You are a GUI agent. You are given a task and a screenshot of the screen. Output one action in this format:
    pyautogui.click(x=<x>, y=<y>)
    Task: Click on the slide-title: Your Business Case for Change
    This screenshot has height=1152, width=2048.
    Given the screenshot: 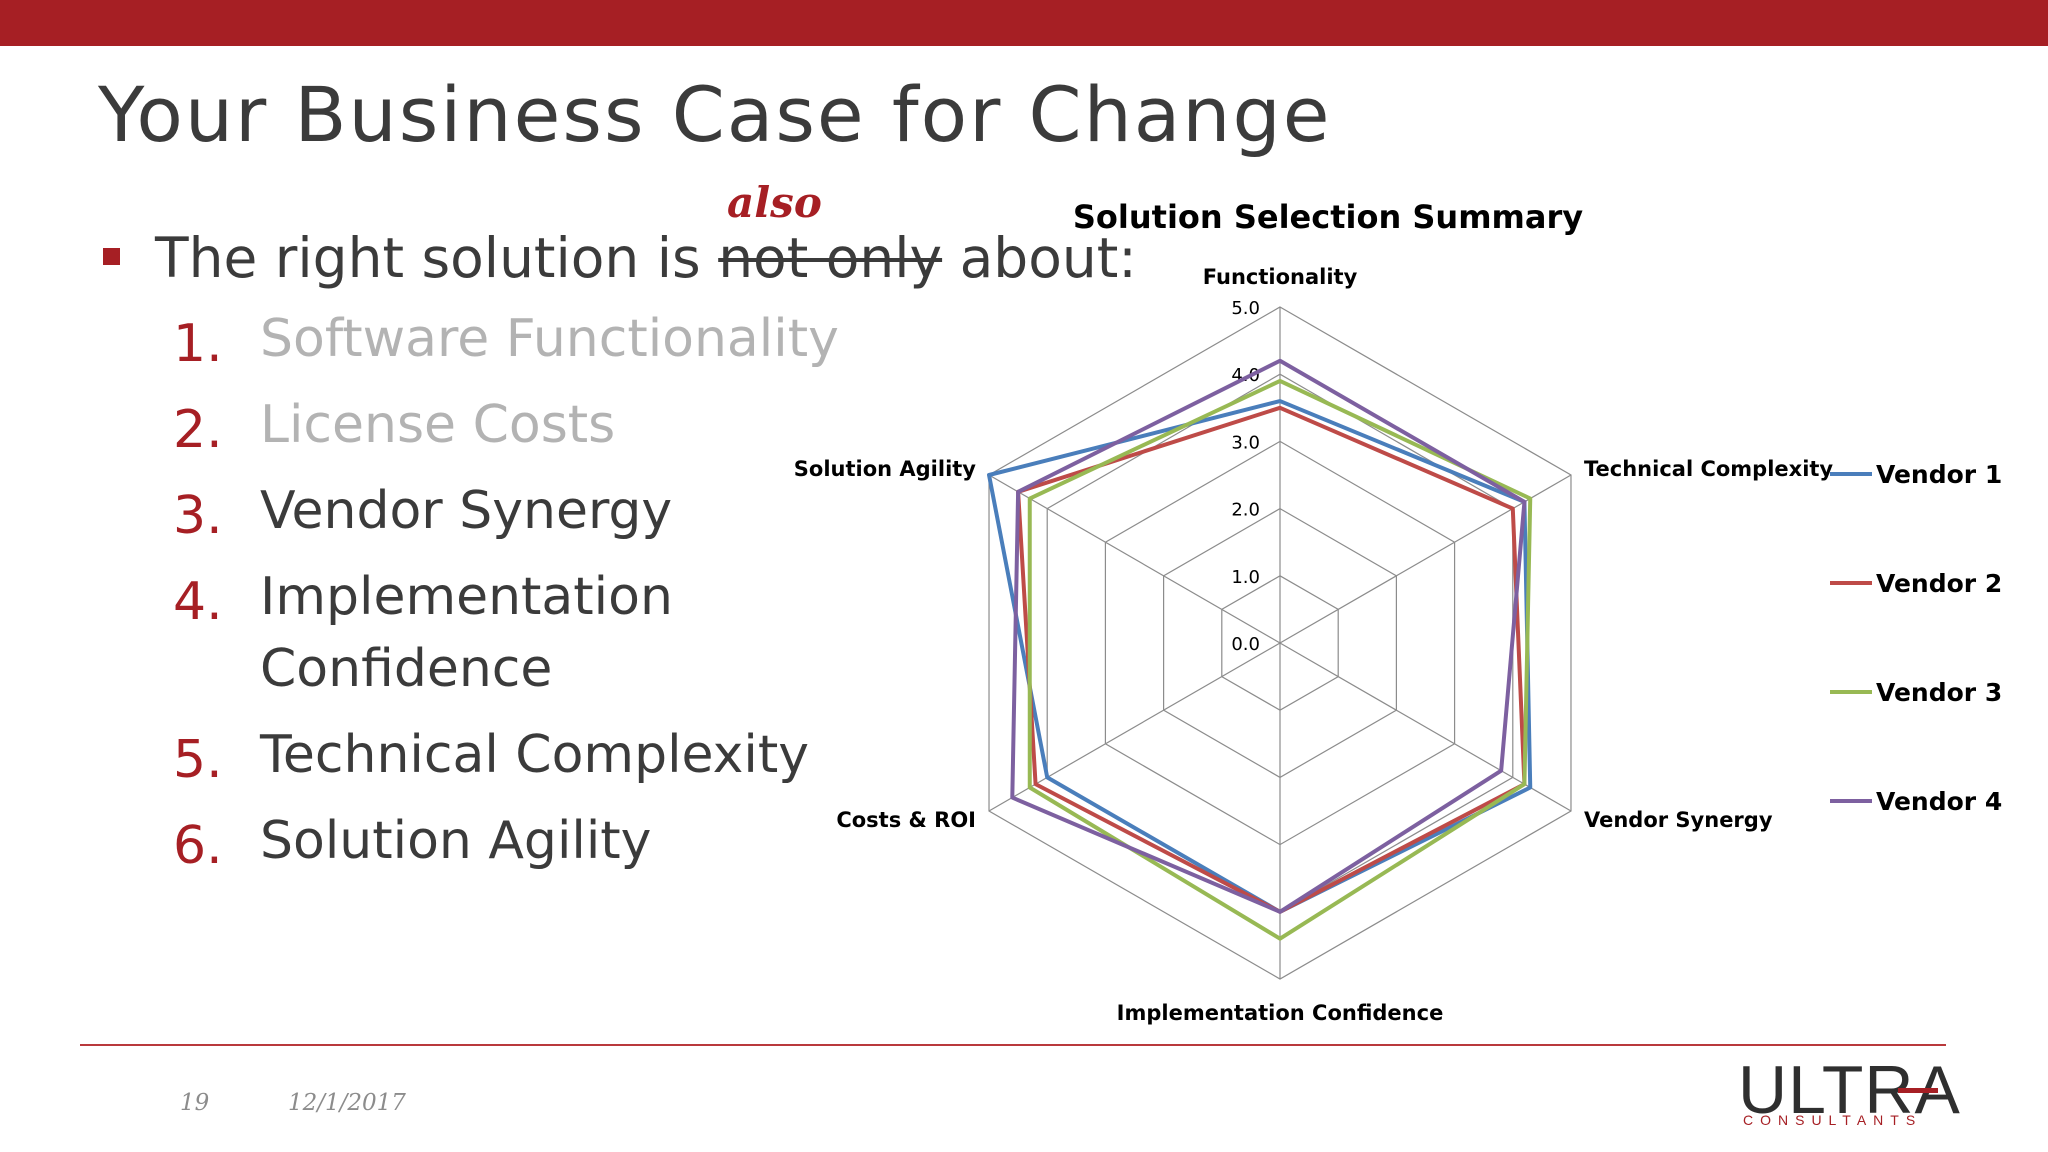 What is the action you would take?
    pyautogui.click(x=715, y=114)
    